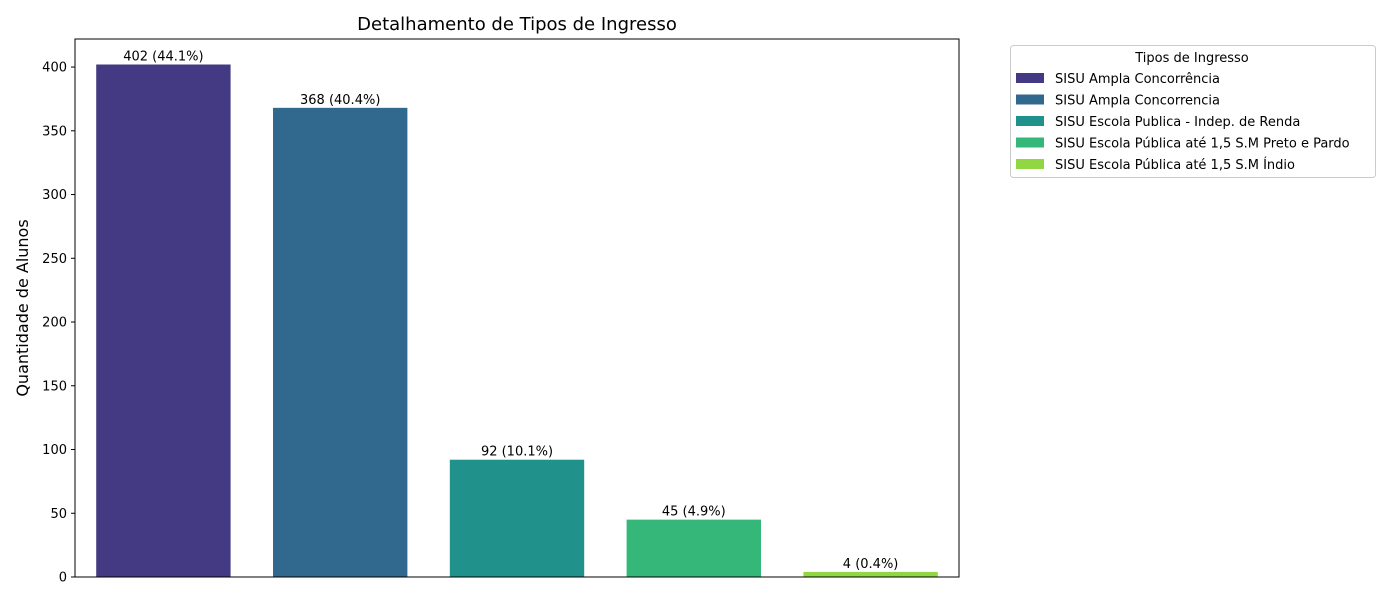 The width and height of the screenshot is (1400, 600). What do you see at coordinates (54, 386) in the screenshot?
I see `y-tick-label: 150` at bounding box center [54, 386].